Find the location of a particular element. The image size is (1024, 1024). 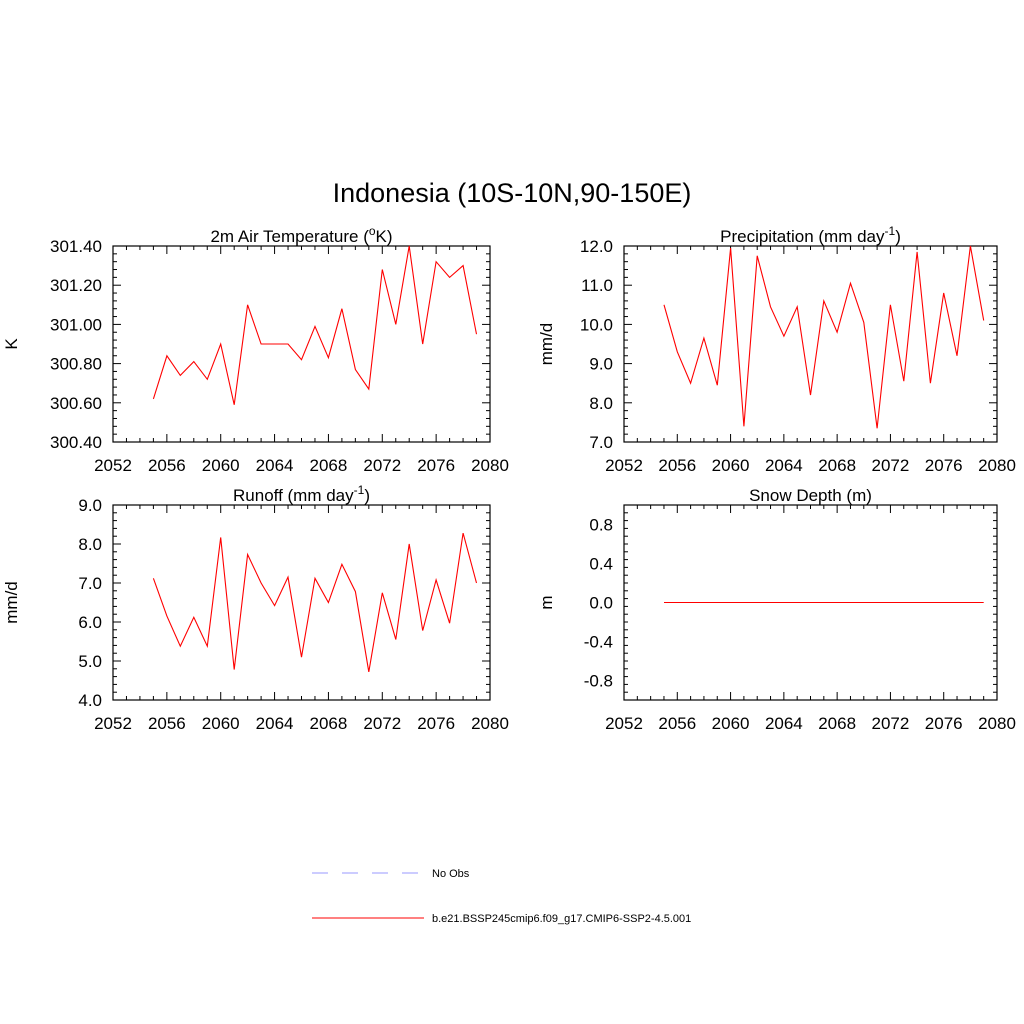

y-axis-label: m is located at coordinates (546, 602).